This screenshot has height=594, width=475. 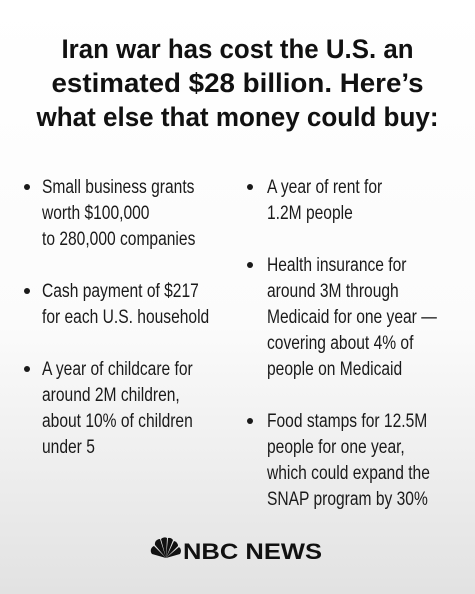 I want to click on item-line: 1.2M people, so click(x=310, y=212).